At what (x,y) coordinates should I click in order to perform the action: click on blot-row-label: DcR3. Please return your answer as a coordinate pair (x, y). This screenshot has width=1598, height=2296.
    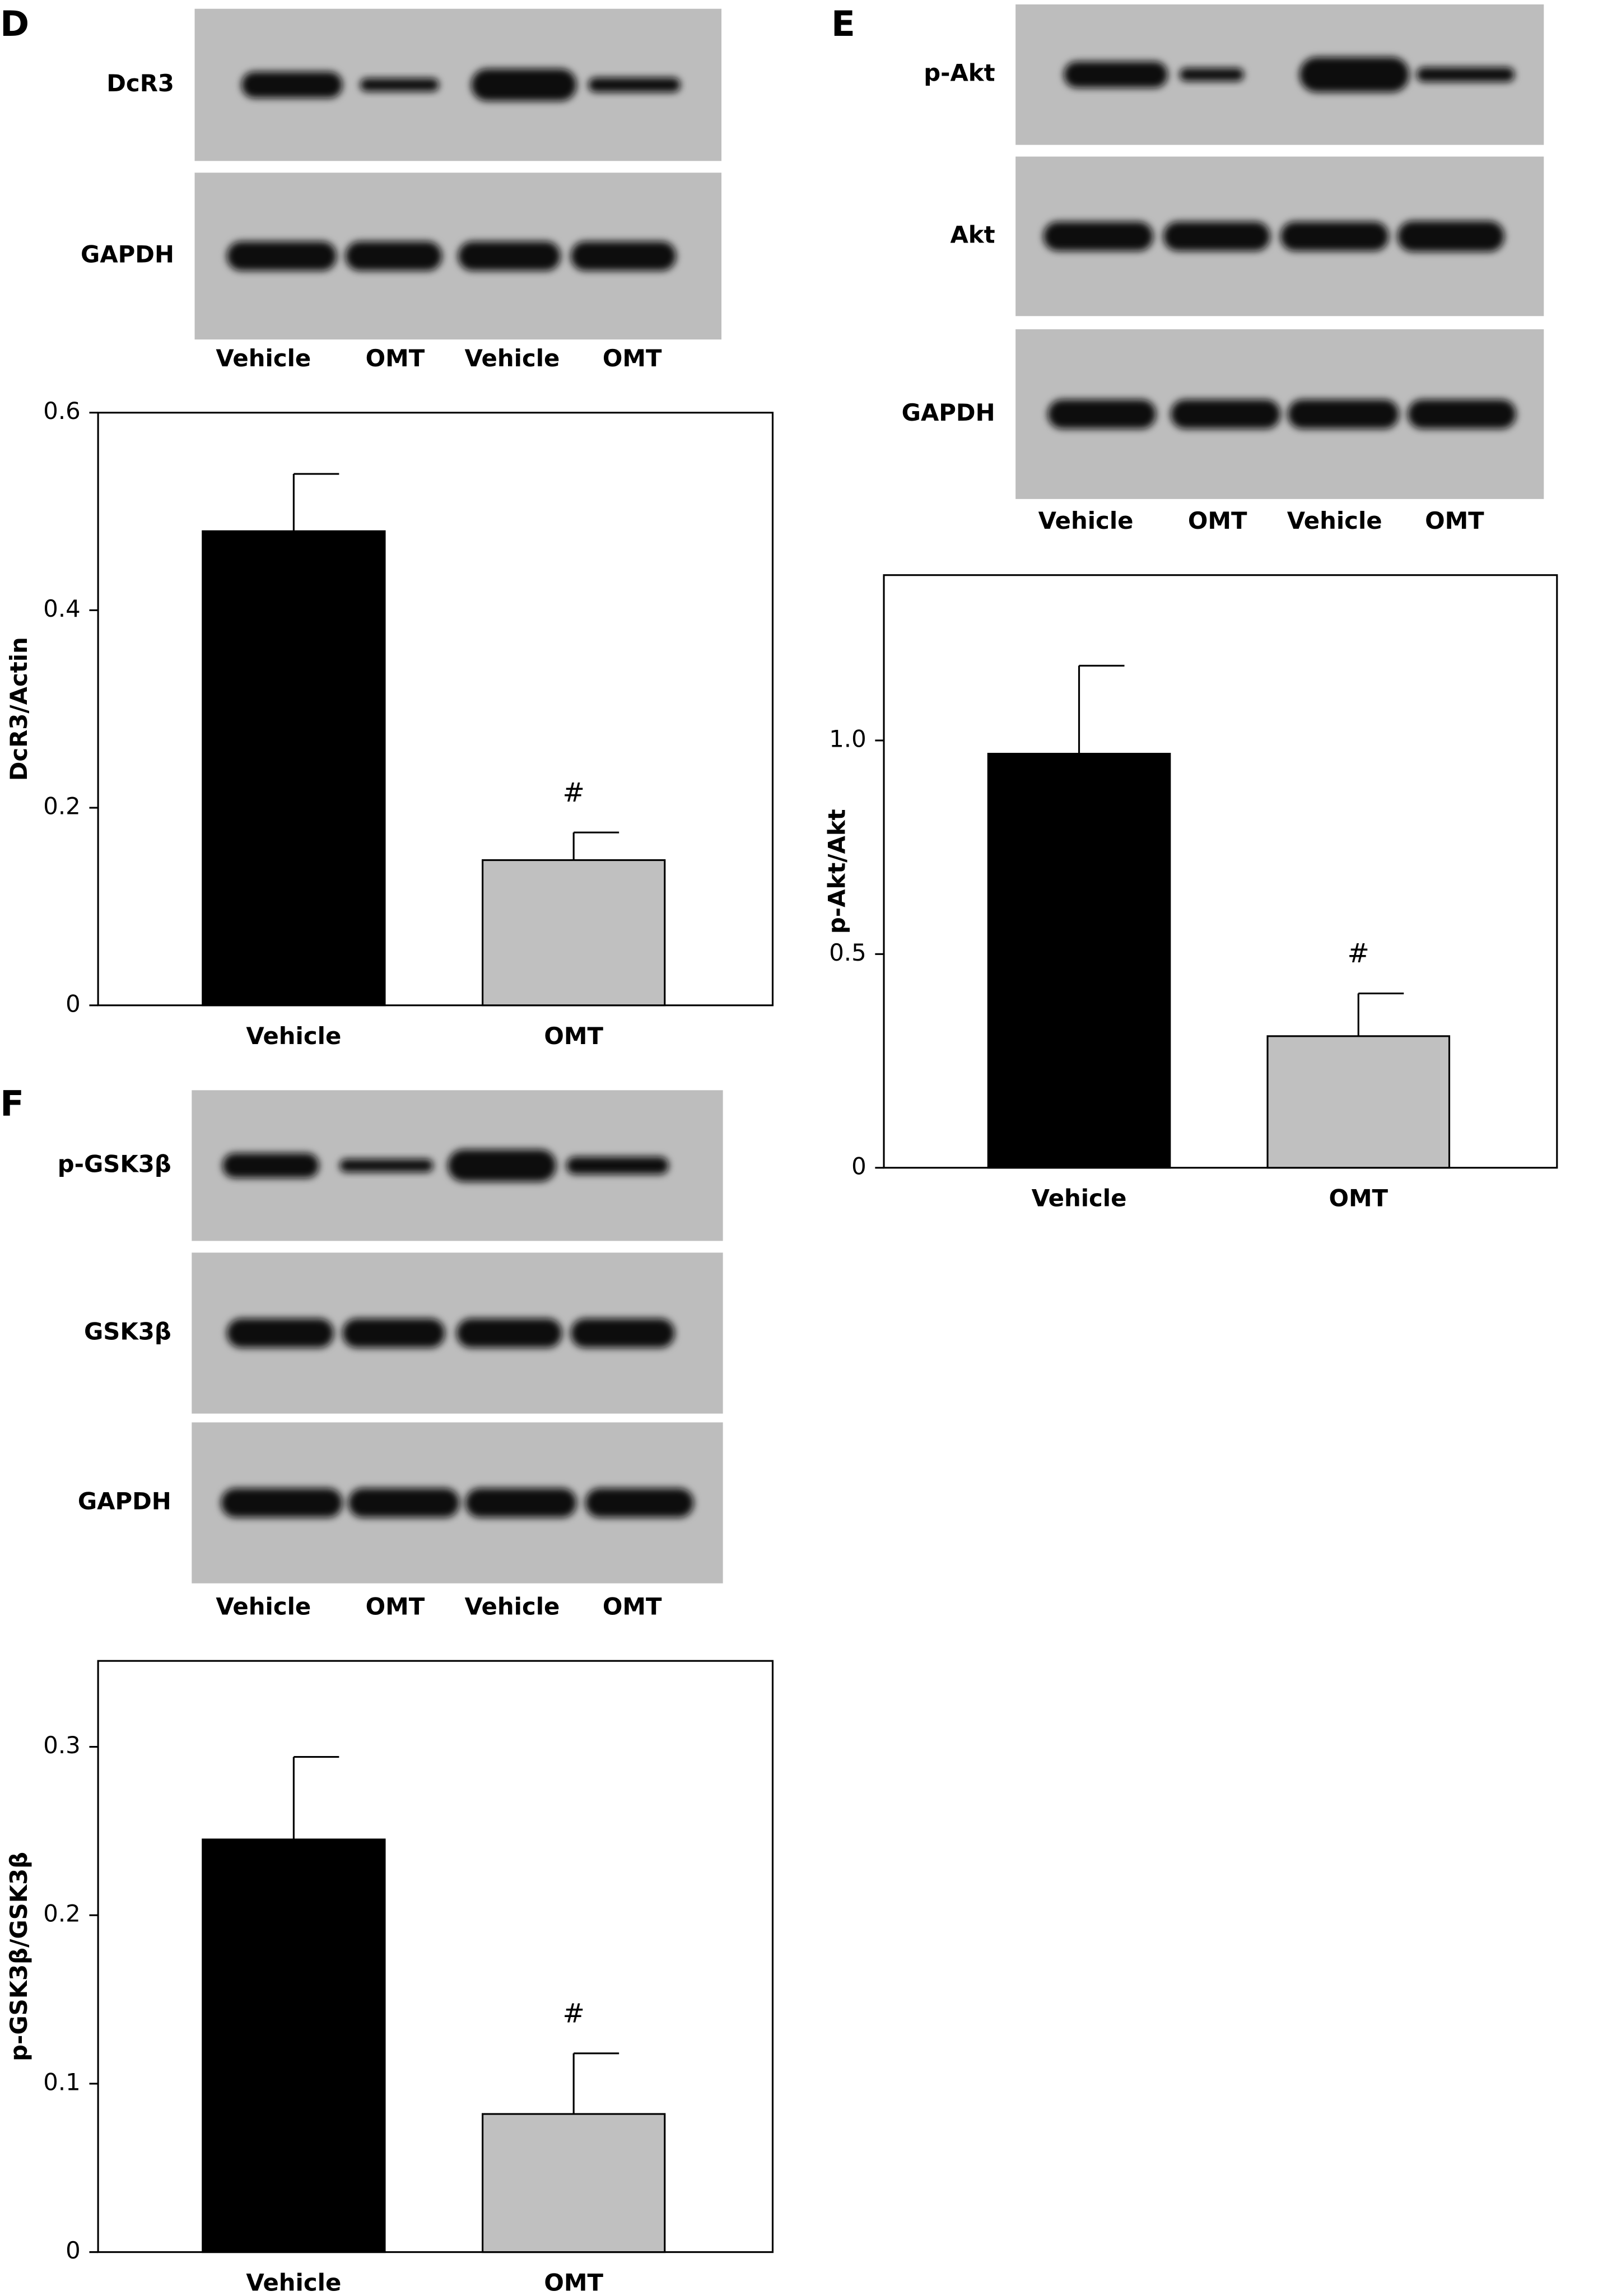
    Looking at the image, I should click on (140, 83).